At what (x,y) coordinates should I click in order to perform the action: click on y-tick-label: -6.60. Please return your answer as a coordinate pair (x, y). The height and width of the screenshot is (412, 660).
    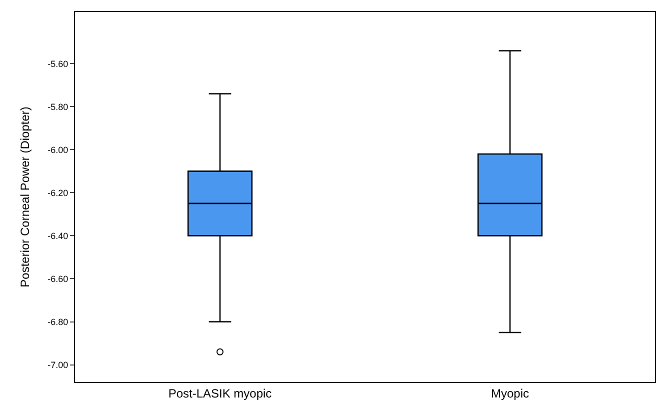
    Looking at the image, I should click on (58, 279).